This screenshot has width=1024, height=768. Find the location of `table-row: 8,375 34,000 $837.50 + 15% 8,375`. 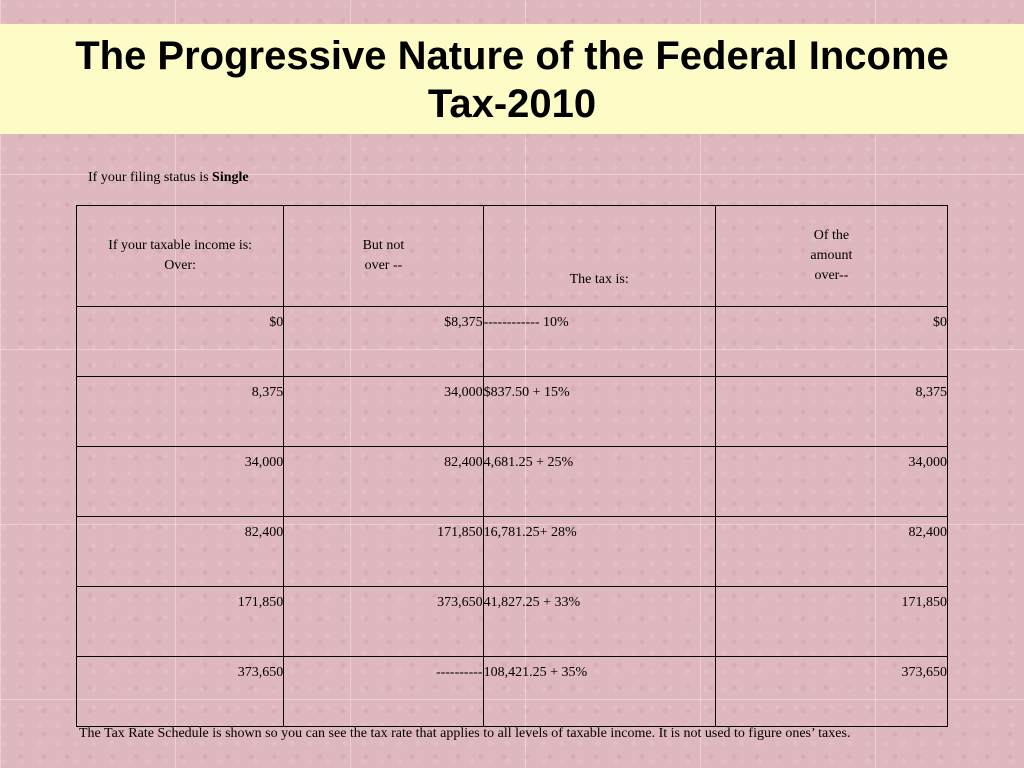

table-row: 8,375 34,000 $837.50 + 15% 8,375 is located at coordinates (512, 411).